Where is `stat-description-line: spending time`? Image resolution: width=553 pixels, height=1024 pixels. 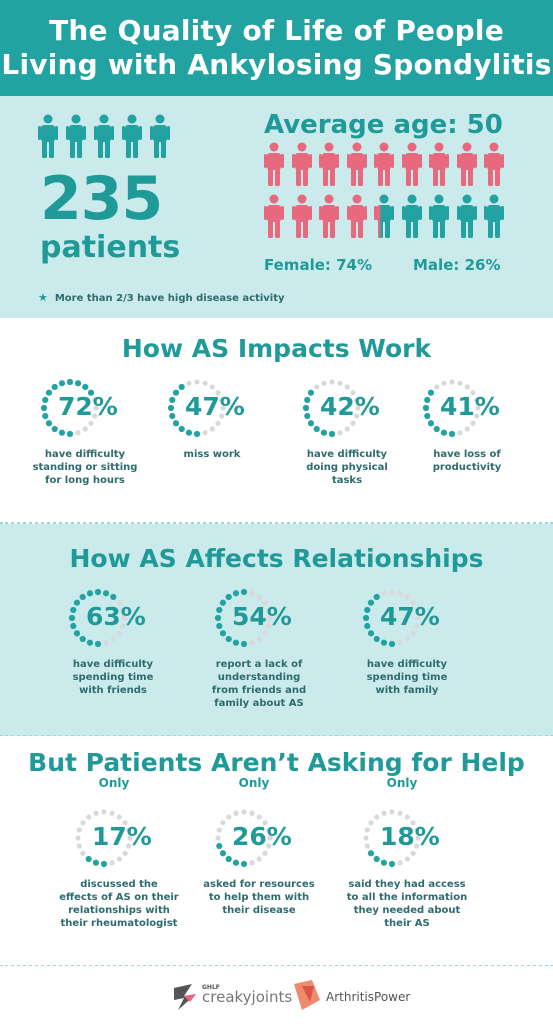 stat-description-line: spending time is located at coordinates (407, 677).